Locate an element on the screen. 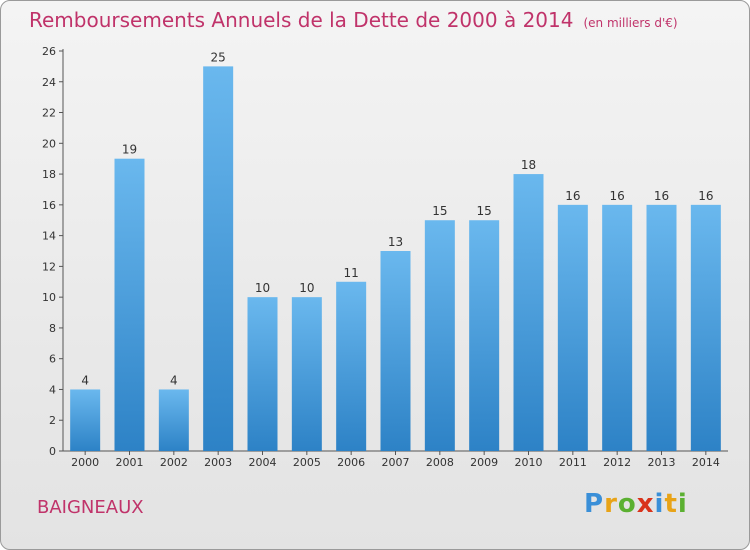  data-label: 19 is located at coordinates (129, 150).